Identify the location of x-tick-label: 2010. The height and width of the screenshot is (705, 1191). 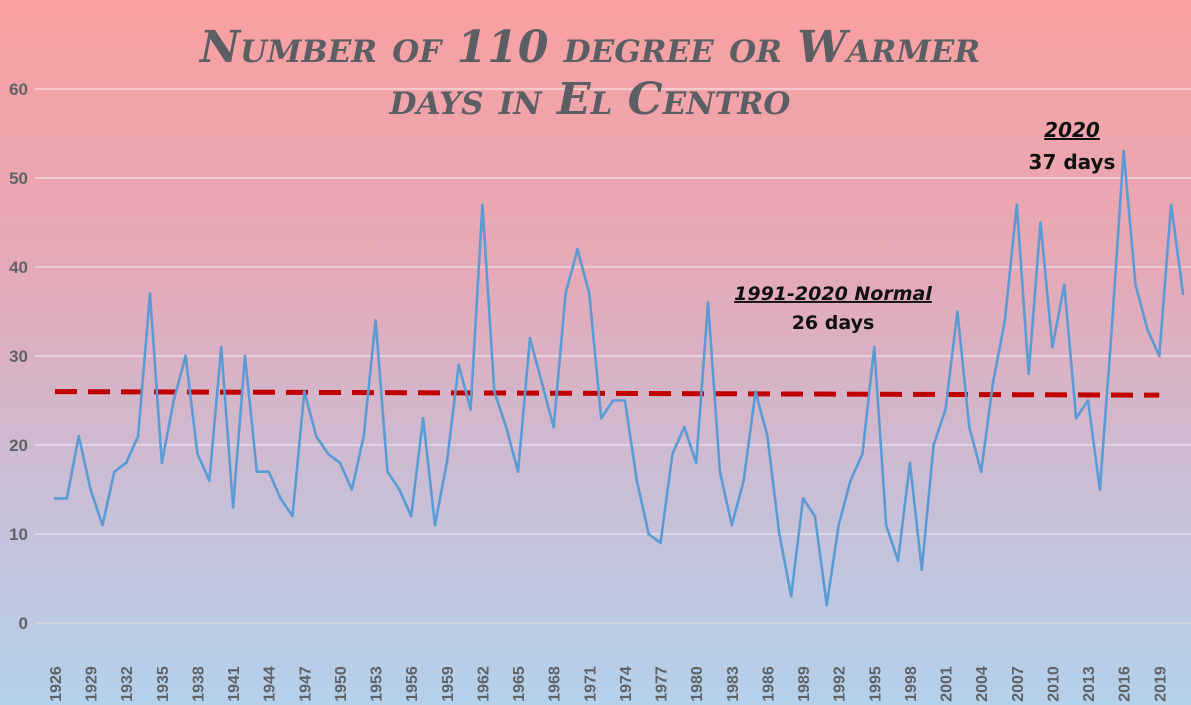
(1053, 684).